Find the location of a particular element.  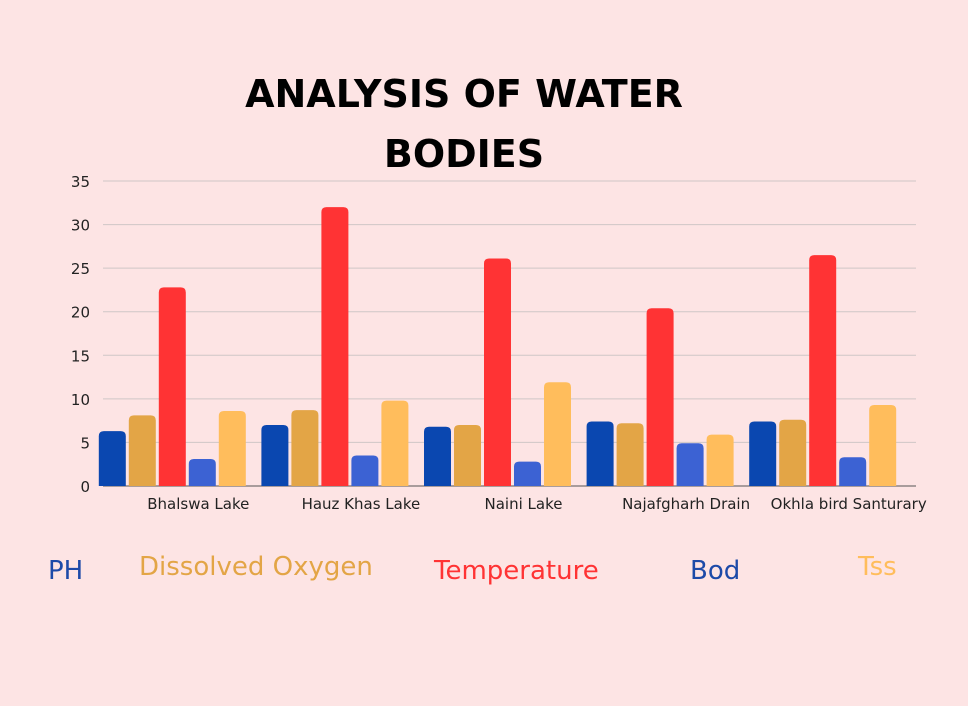

y-tick-label: 5 is located at coordinates (85, 443).